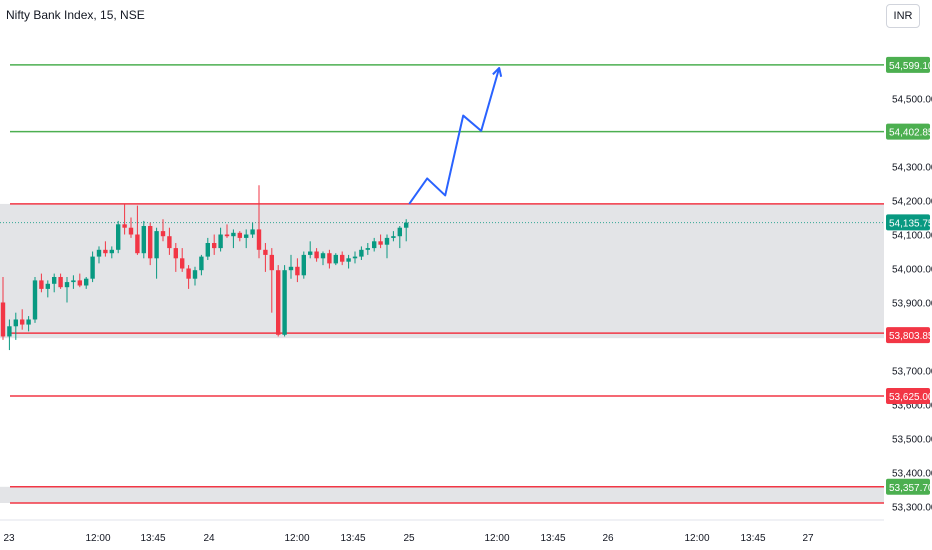 The image size is (932, 550). I want to click on range-zone, so click(442, 495).